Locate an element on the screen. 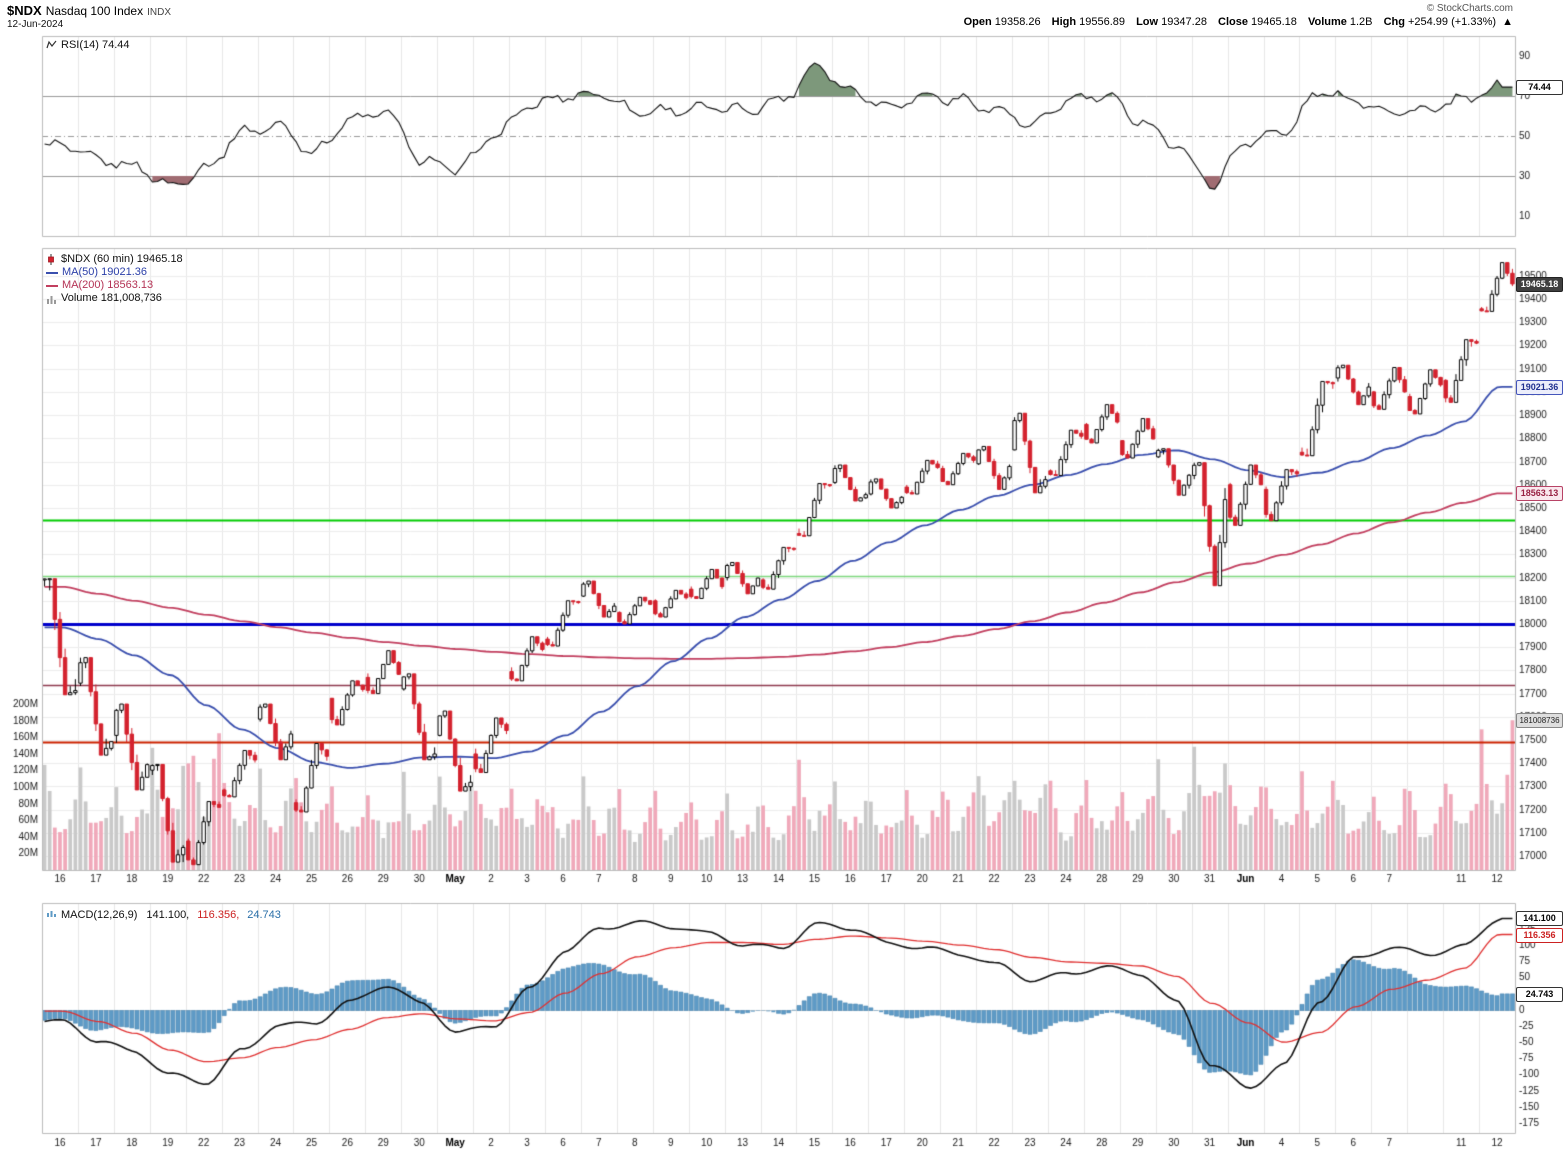  rsi-legend-label: RSI(14) 74.44 is located at coordinates (95, 44).